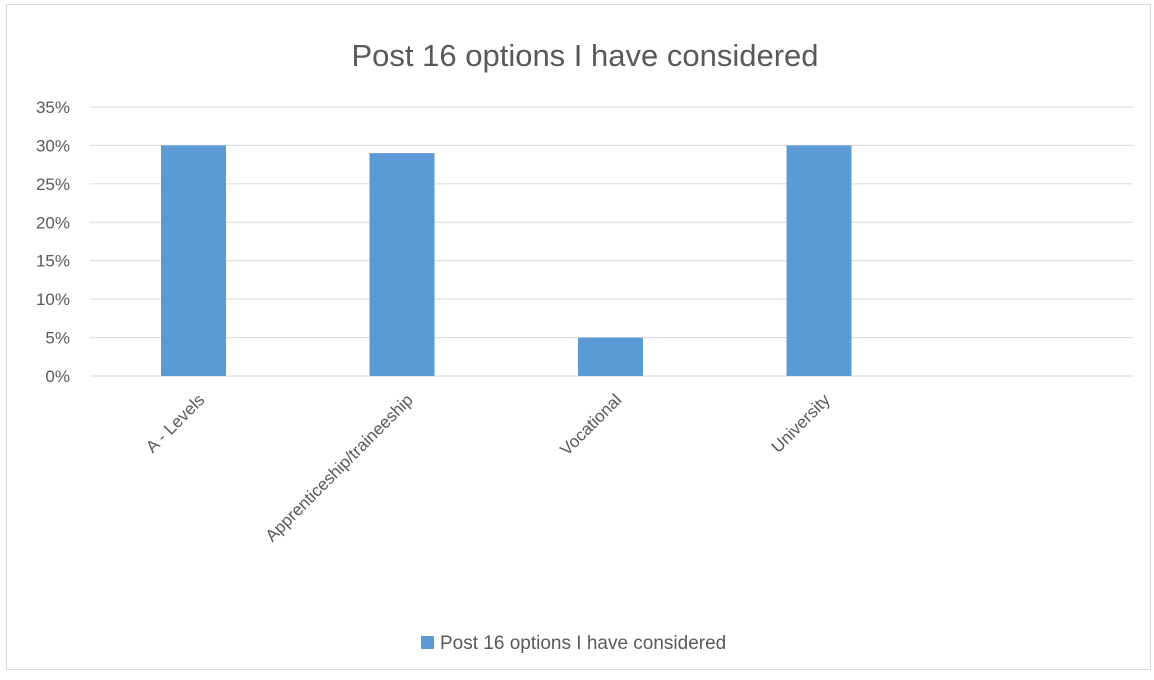 The image size is (1154, 680). What do you see at coordinates (53, 107) in the screenshot?
I see `y-tick-label: 35%` at bounding box center [53, 107].